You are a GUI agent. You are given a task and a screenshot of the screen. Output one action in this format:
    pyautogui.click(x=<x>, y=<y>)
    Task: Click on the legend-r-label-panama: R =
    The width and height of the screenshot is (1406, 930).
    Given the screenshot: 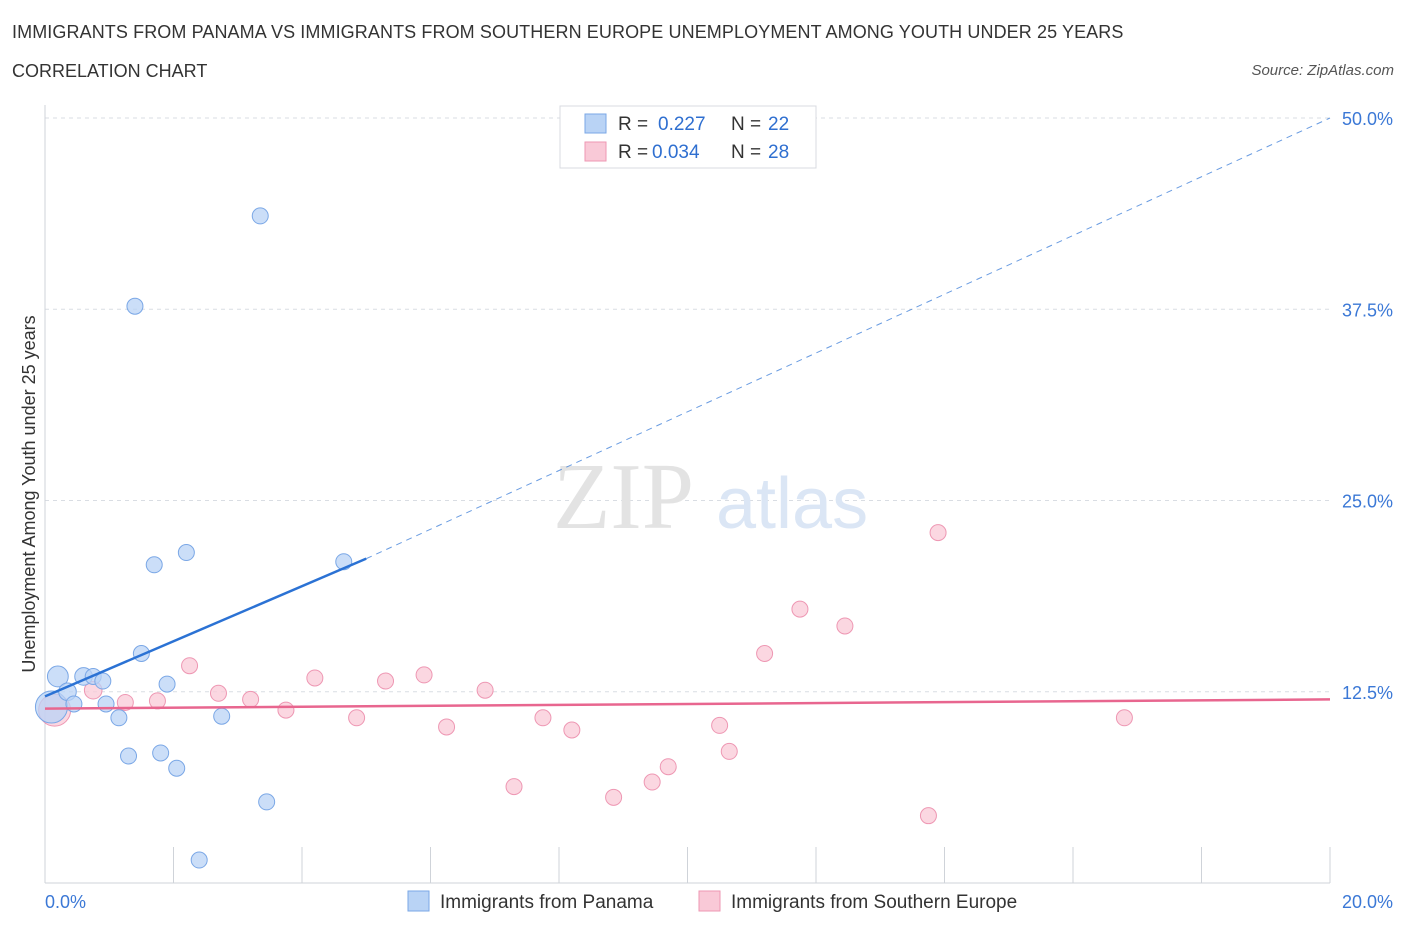 What is the action you would take?
    pyautogui.click(x=633, y=124)
    